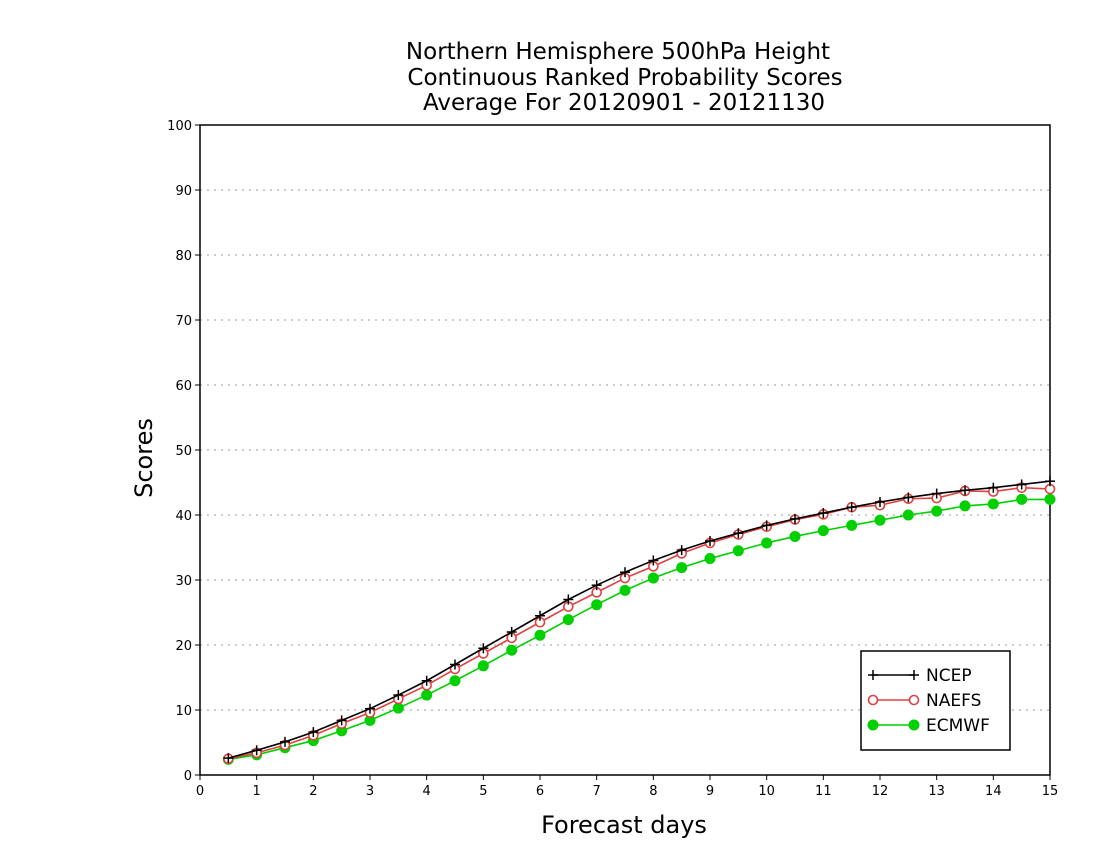 The image size is (1100, 850). What do you see at coordinates (183, 451) in the screenshot?
I see `y-tick-label: 50` at bounding box center [183, 451].